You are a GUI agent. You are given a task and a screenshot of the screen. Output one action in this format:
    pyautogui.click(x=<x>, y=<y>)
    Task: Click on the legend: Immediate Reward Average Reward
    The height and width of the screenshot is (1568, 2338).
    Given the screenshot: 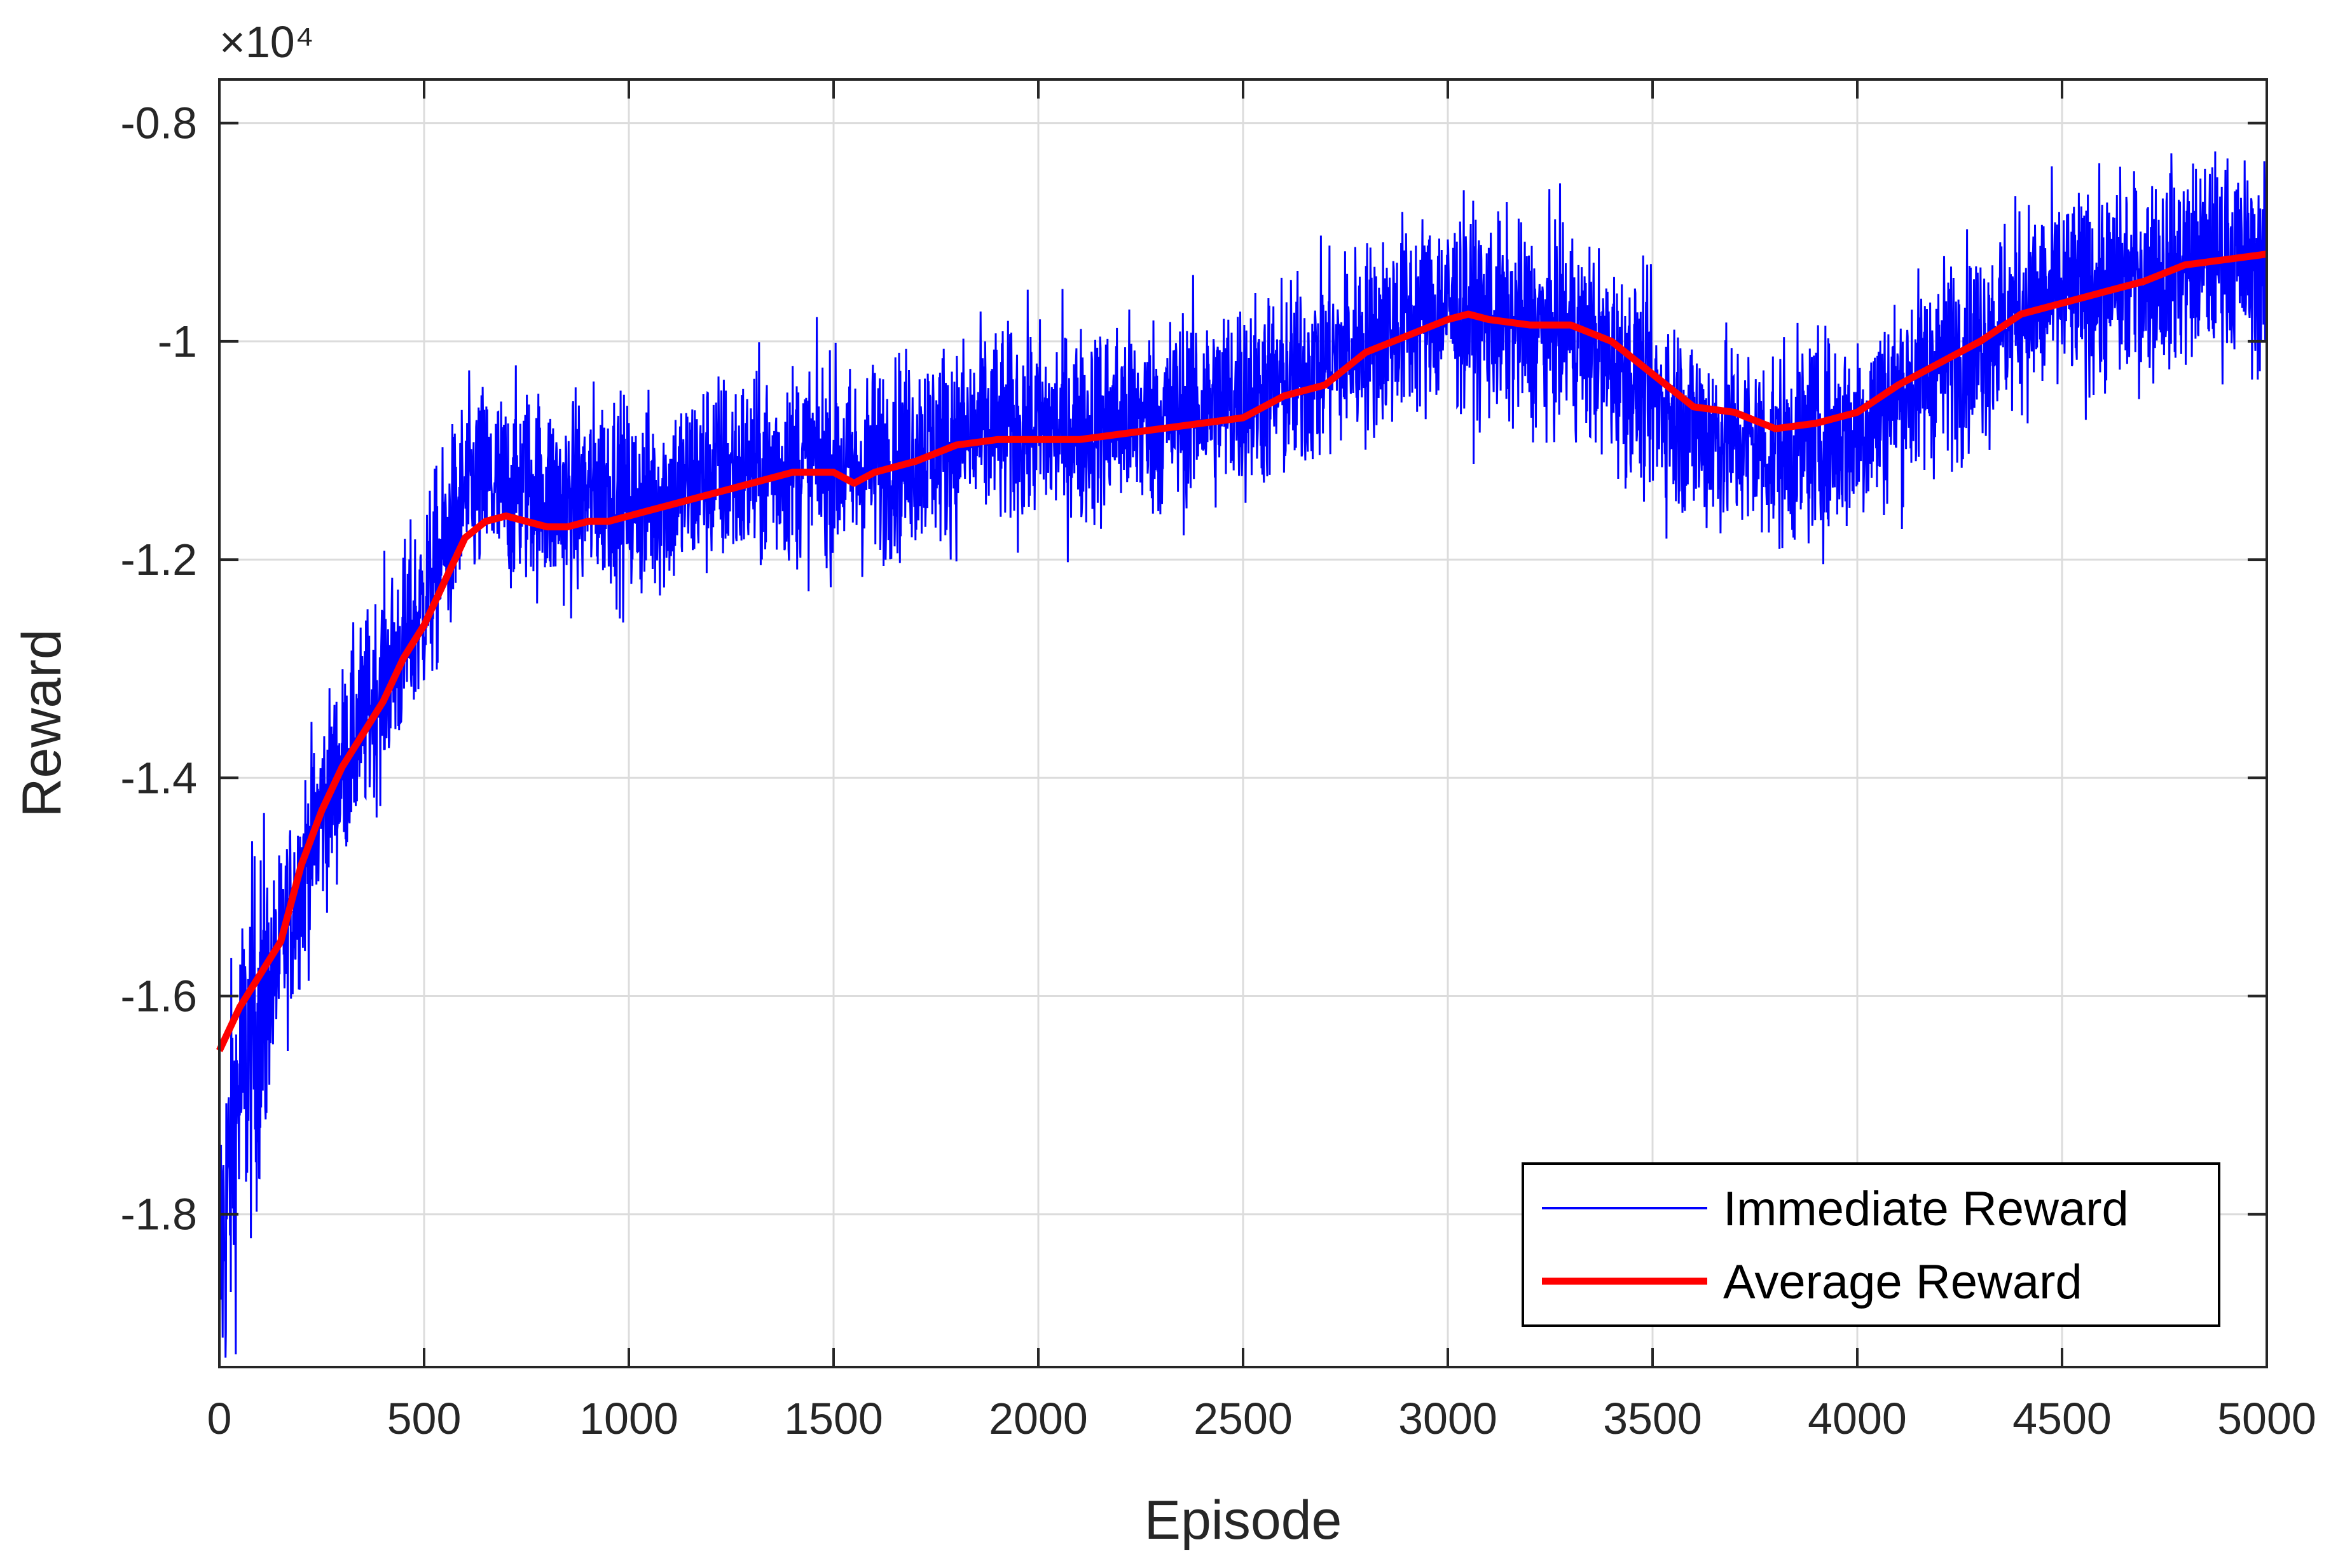 What is the action you would take?
    pyautogui.click(x=1871, y=1244)
    